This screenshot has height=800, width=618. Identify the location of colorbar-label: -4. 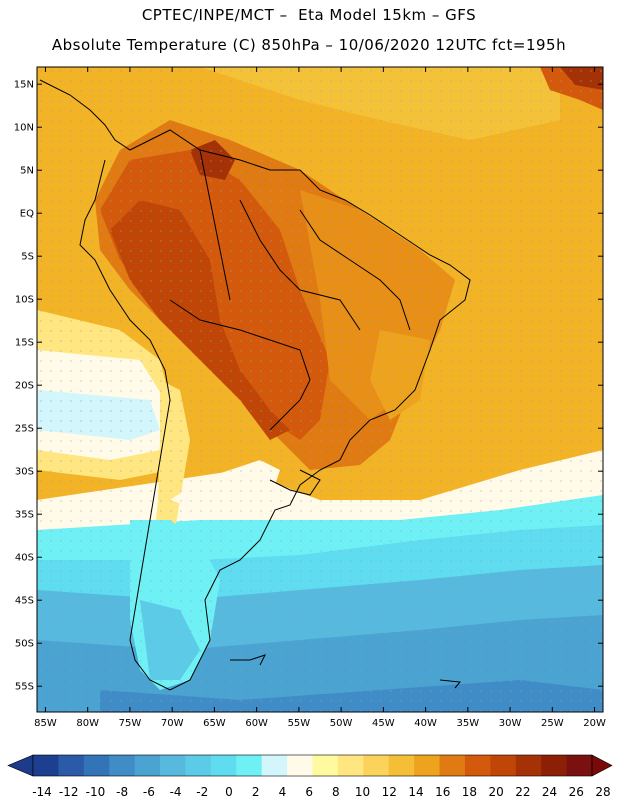
(176, 792).